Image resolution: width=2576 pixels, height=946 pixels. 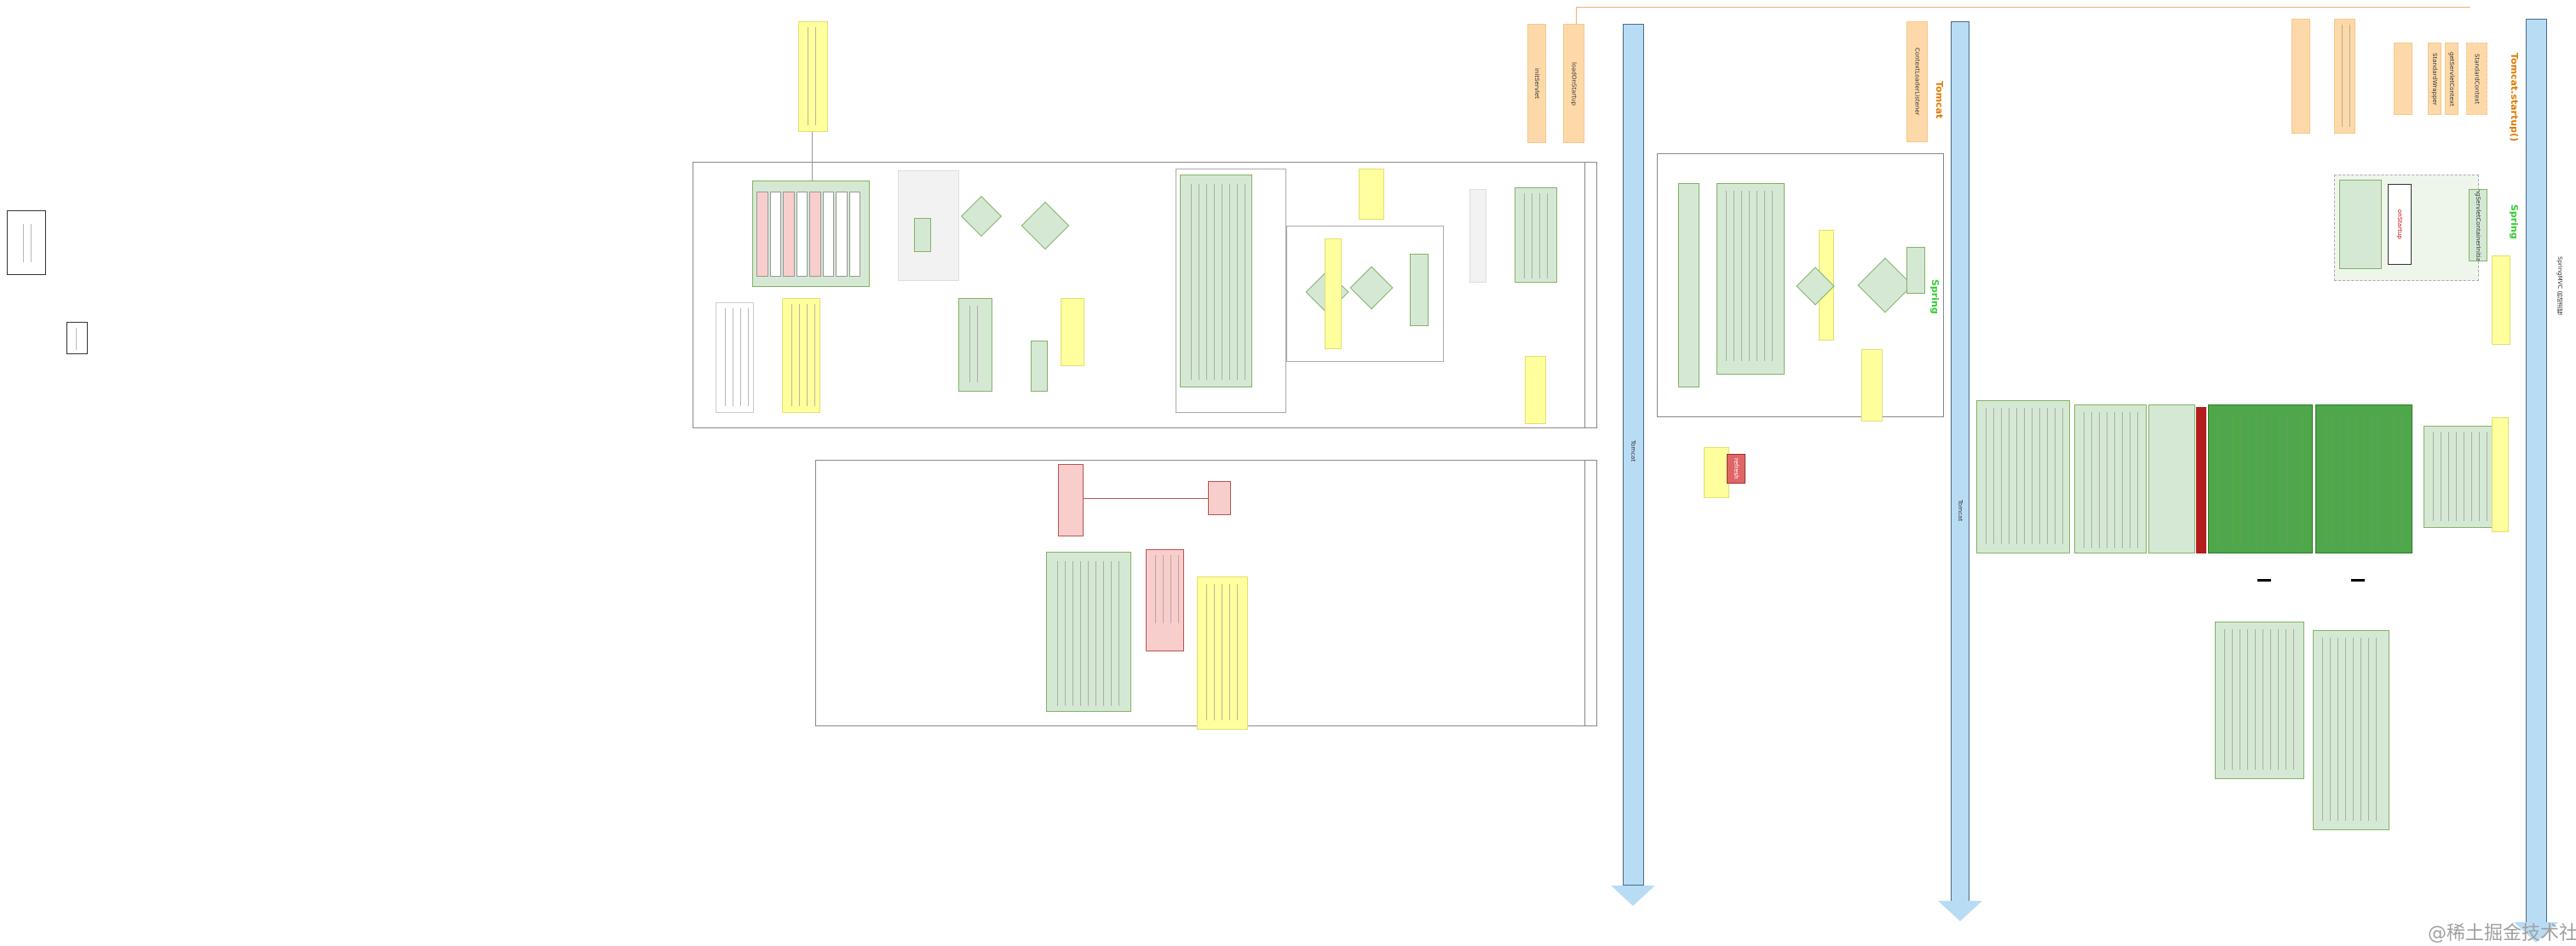 What do you see at coordinates (2452, 79) in the screenshot?
I see `get-servlet-context-node: getServletContext` at bounding box center [2452, 79].